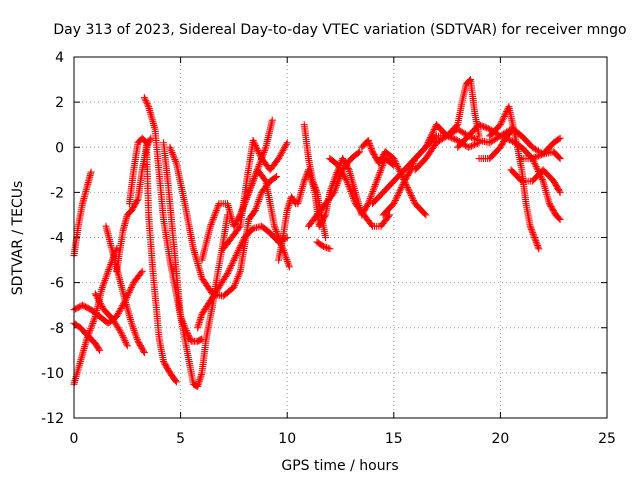 The width and height of the screenshot is (640, 480). What do you see at coordinates (59, 148) in the screenshot?
I see `y-tick-label: 0` at bounding box center [59, 148].